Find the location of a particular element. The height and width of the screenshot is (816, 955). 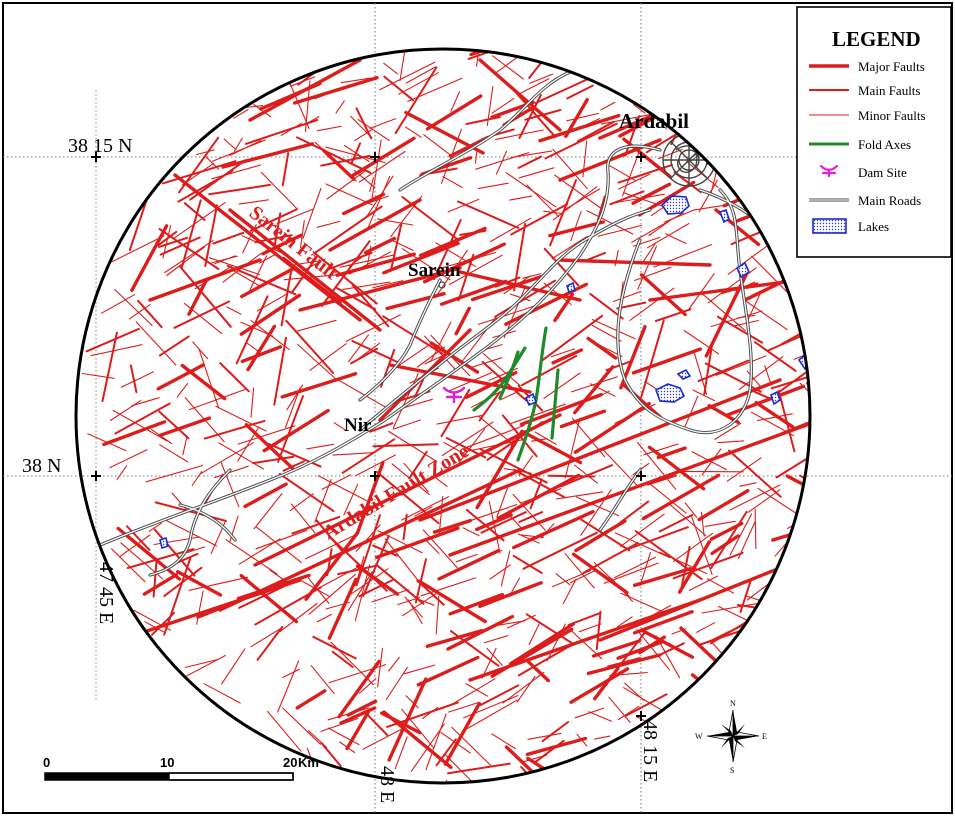

coord-label-48e: 48 E is located at coordinates (387, 784).